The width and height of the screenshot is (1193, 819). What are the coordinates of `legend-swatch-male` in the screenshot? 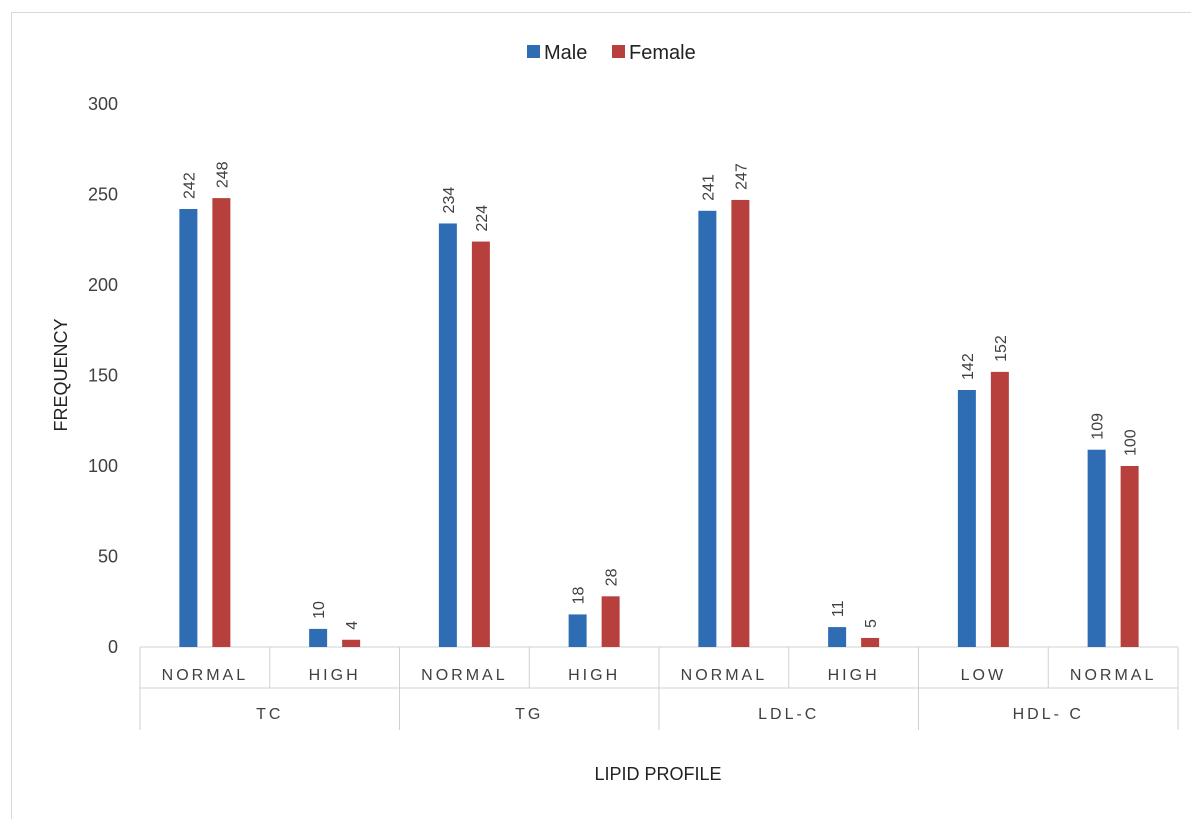 It's located at (533, 51).